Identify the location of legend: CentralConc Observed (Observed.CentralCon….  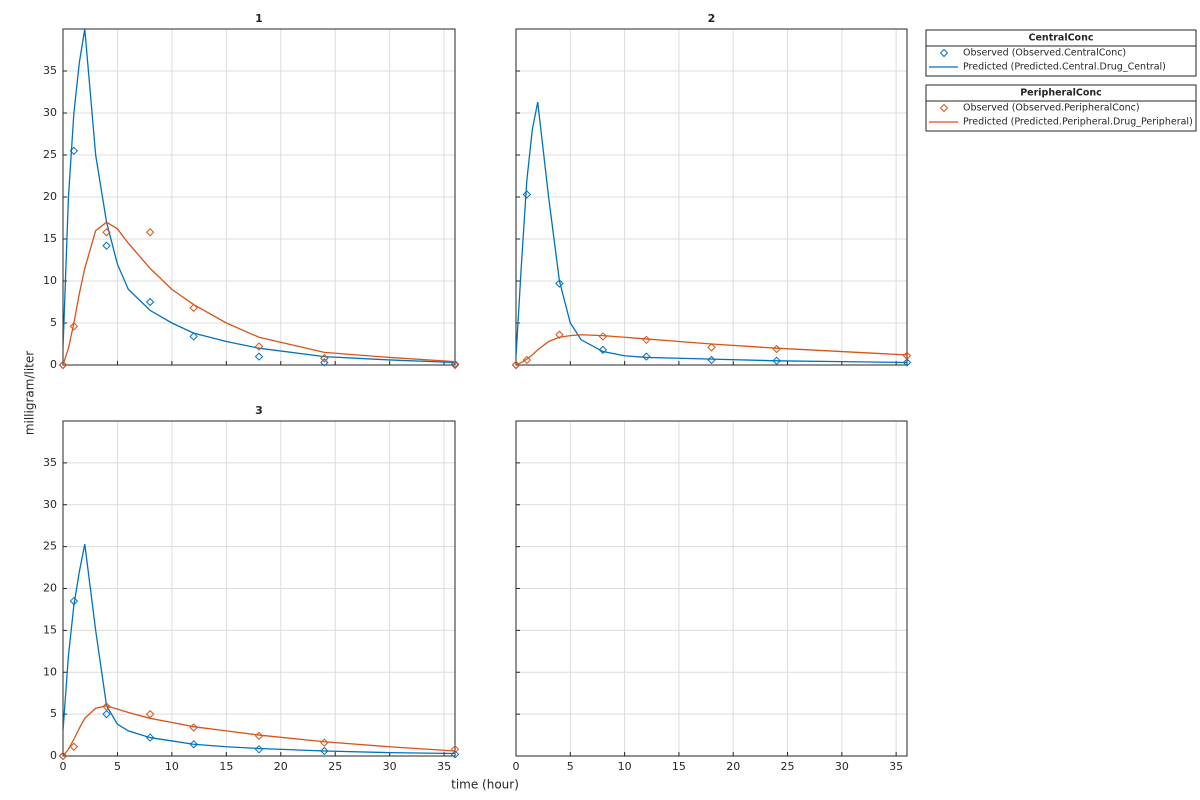
(1061, 53).